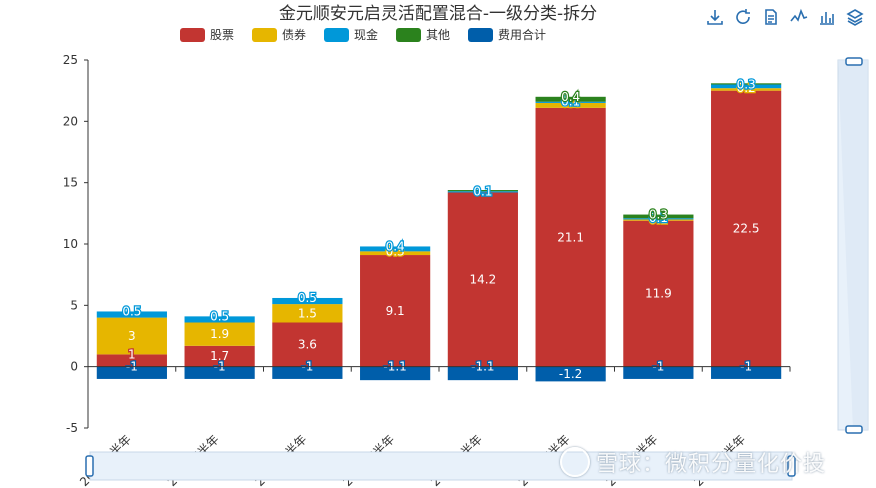  What do you see at coordinates (855, 17) in the screenshot?
I see `stack-icon` at bounding box center [855, 17].